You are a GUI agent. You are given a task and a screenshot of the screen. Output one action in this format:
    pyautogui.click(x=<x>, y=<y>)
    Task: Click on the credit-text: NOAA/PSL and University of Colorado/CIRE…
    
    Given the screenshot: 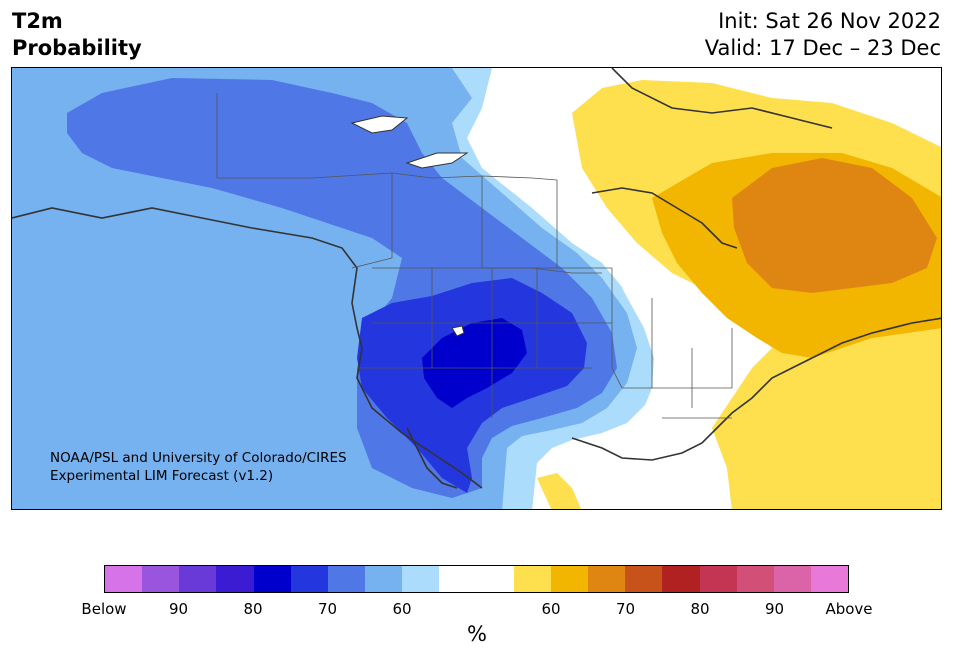 What is the action you would take?
    pyautogui.click(x=198, y=467)
    